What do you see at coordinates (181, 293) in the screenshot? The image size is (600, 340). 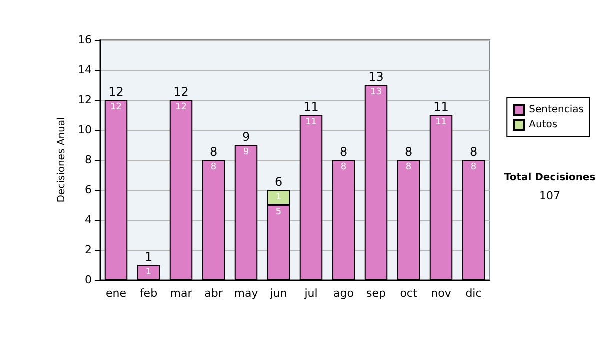 I see `x-tick-label: mar` at bounding box center [181, 293].